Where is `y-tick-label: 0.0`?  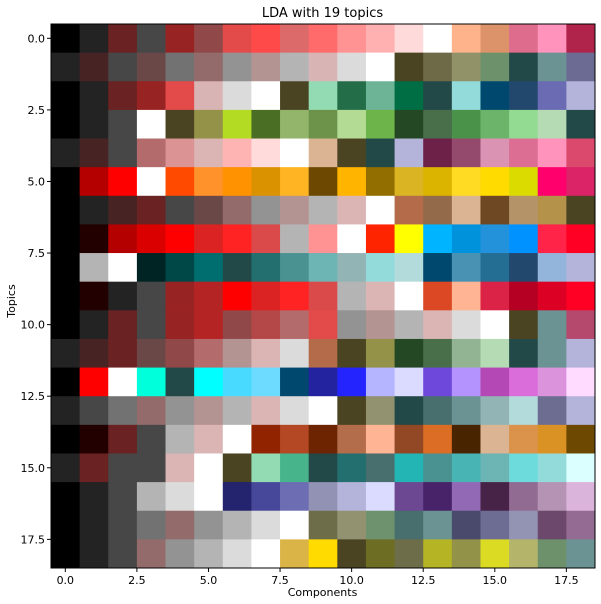 y-tick-label: 0.0 is located at coordinates (37, 38).